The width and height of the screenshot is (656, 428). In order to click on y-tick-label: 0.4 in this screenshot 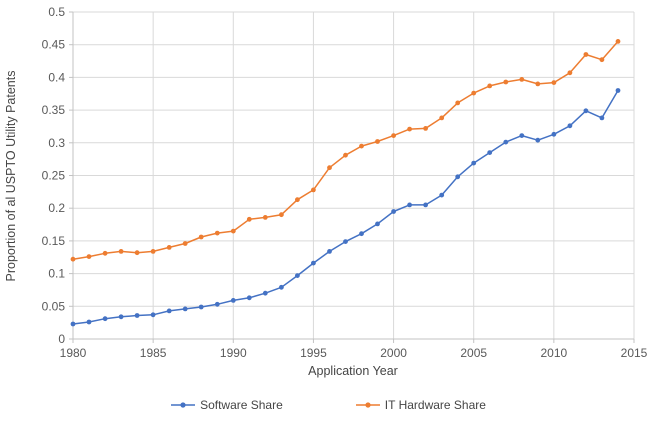, I will do `click(56, 77)`.